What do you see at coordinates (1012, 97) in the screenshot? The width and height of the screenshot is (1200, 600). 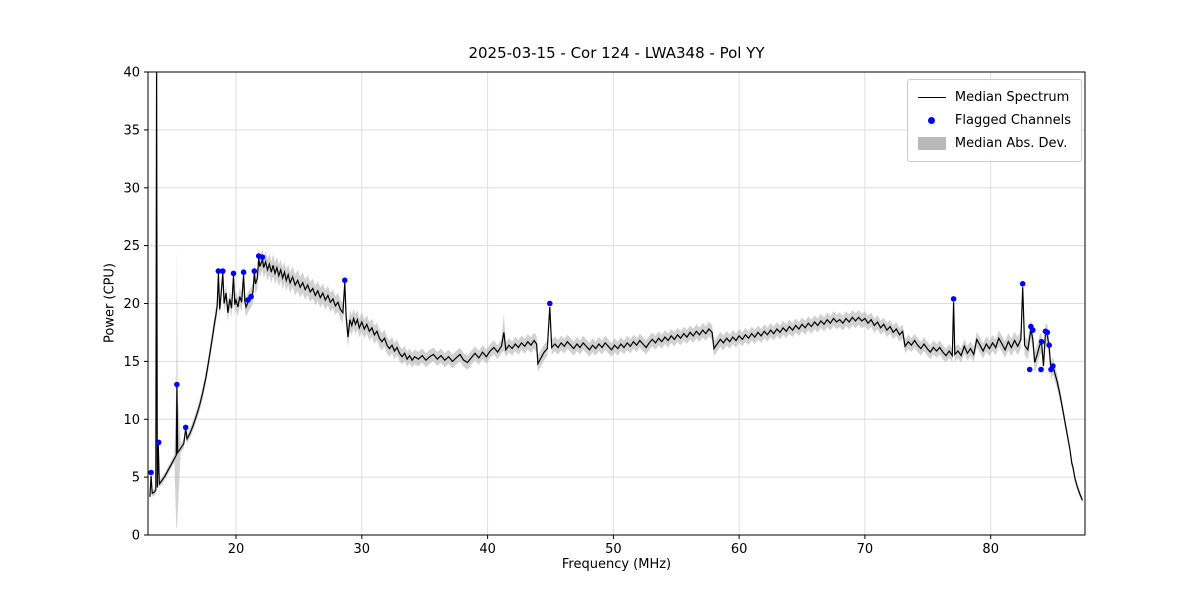 I see `legend-label: Median Spectrum` at bounding box center [1012, 97].